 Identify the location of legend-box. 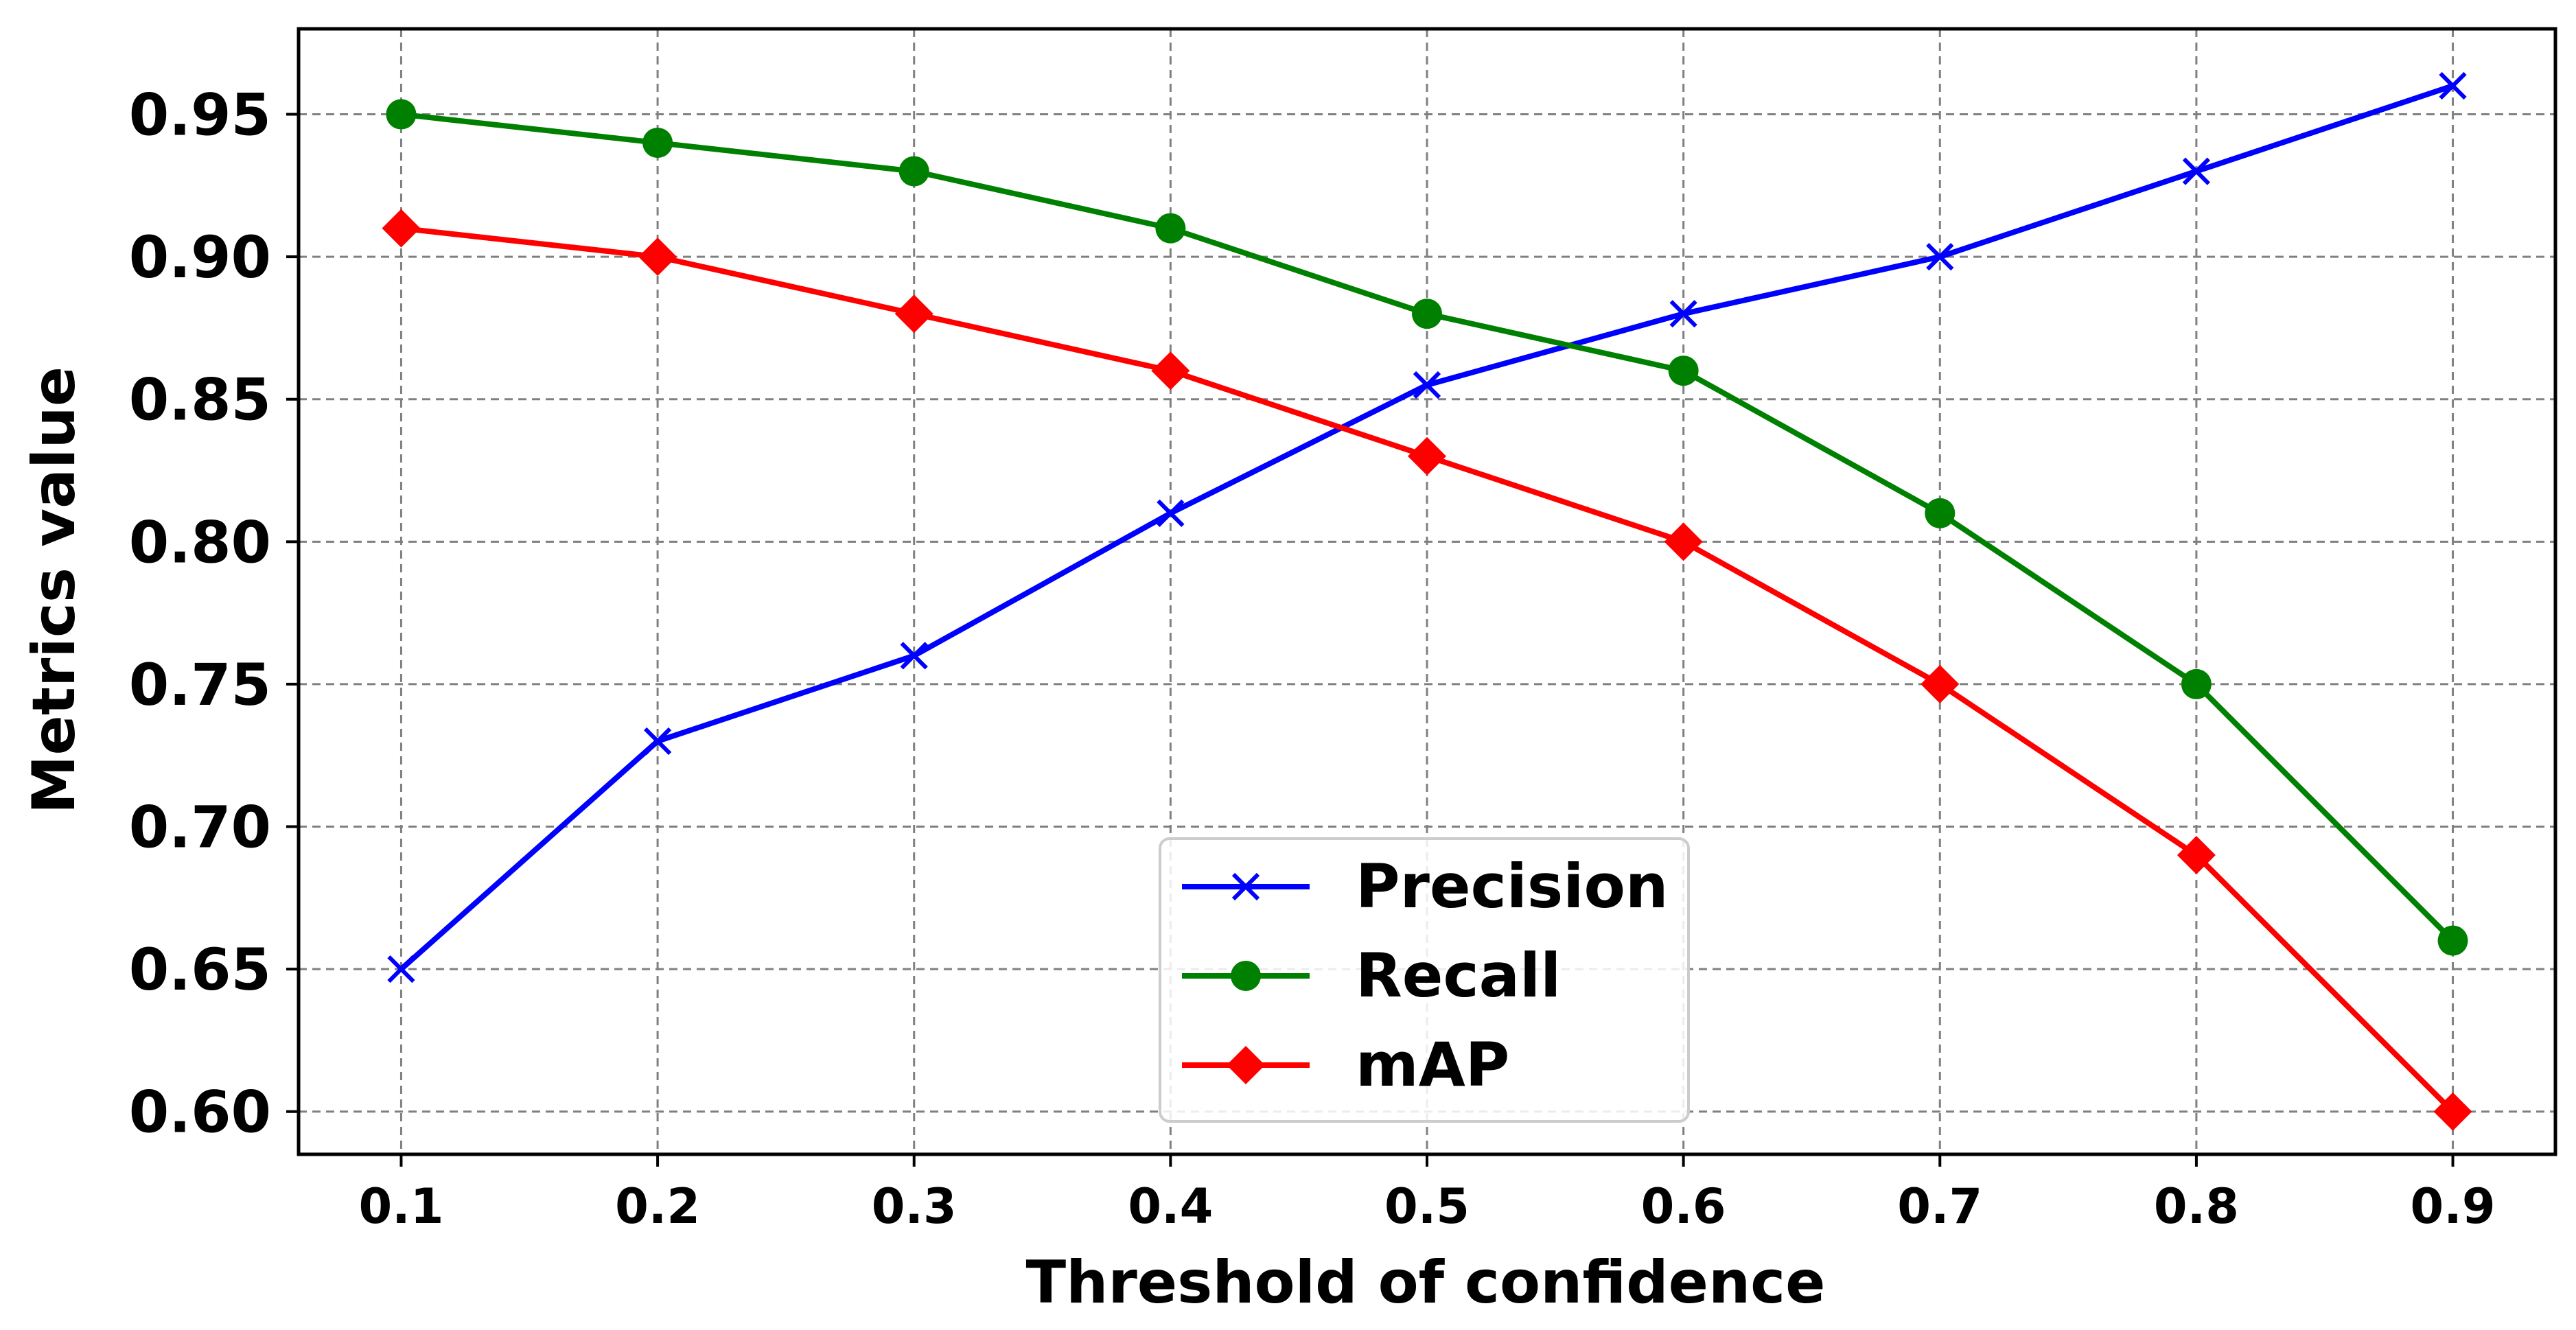
(1424, 980).